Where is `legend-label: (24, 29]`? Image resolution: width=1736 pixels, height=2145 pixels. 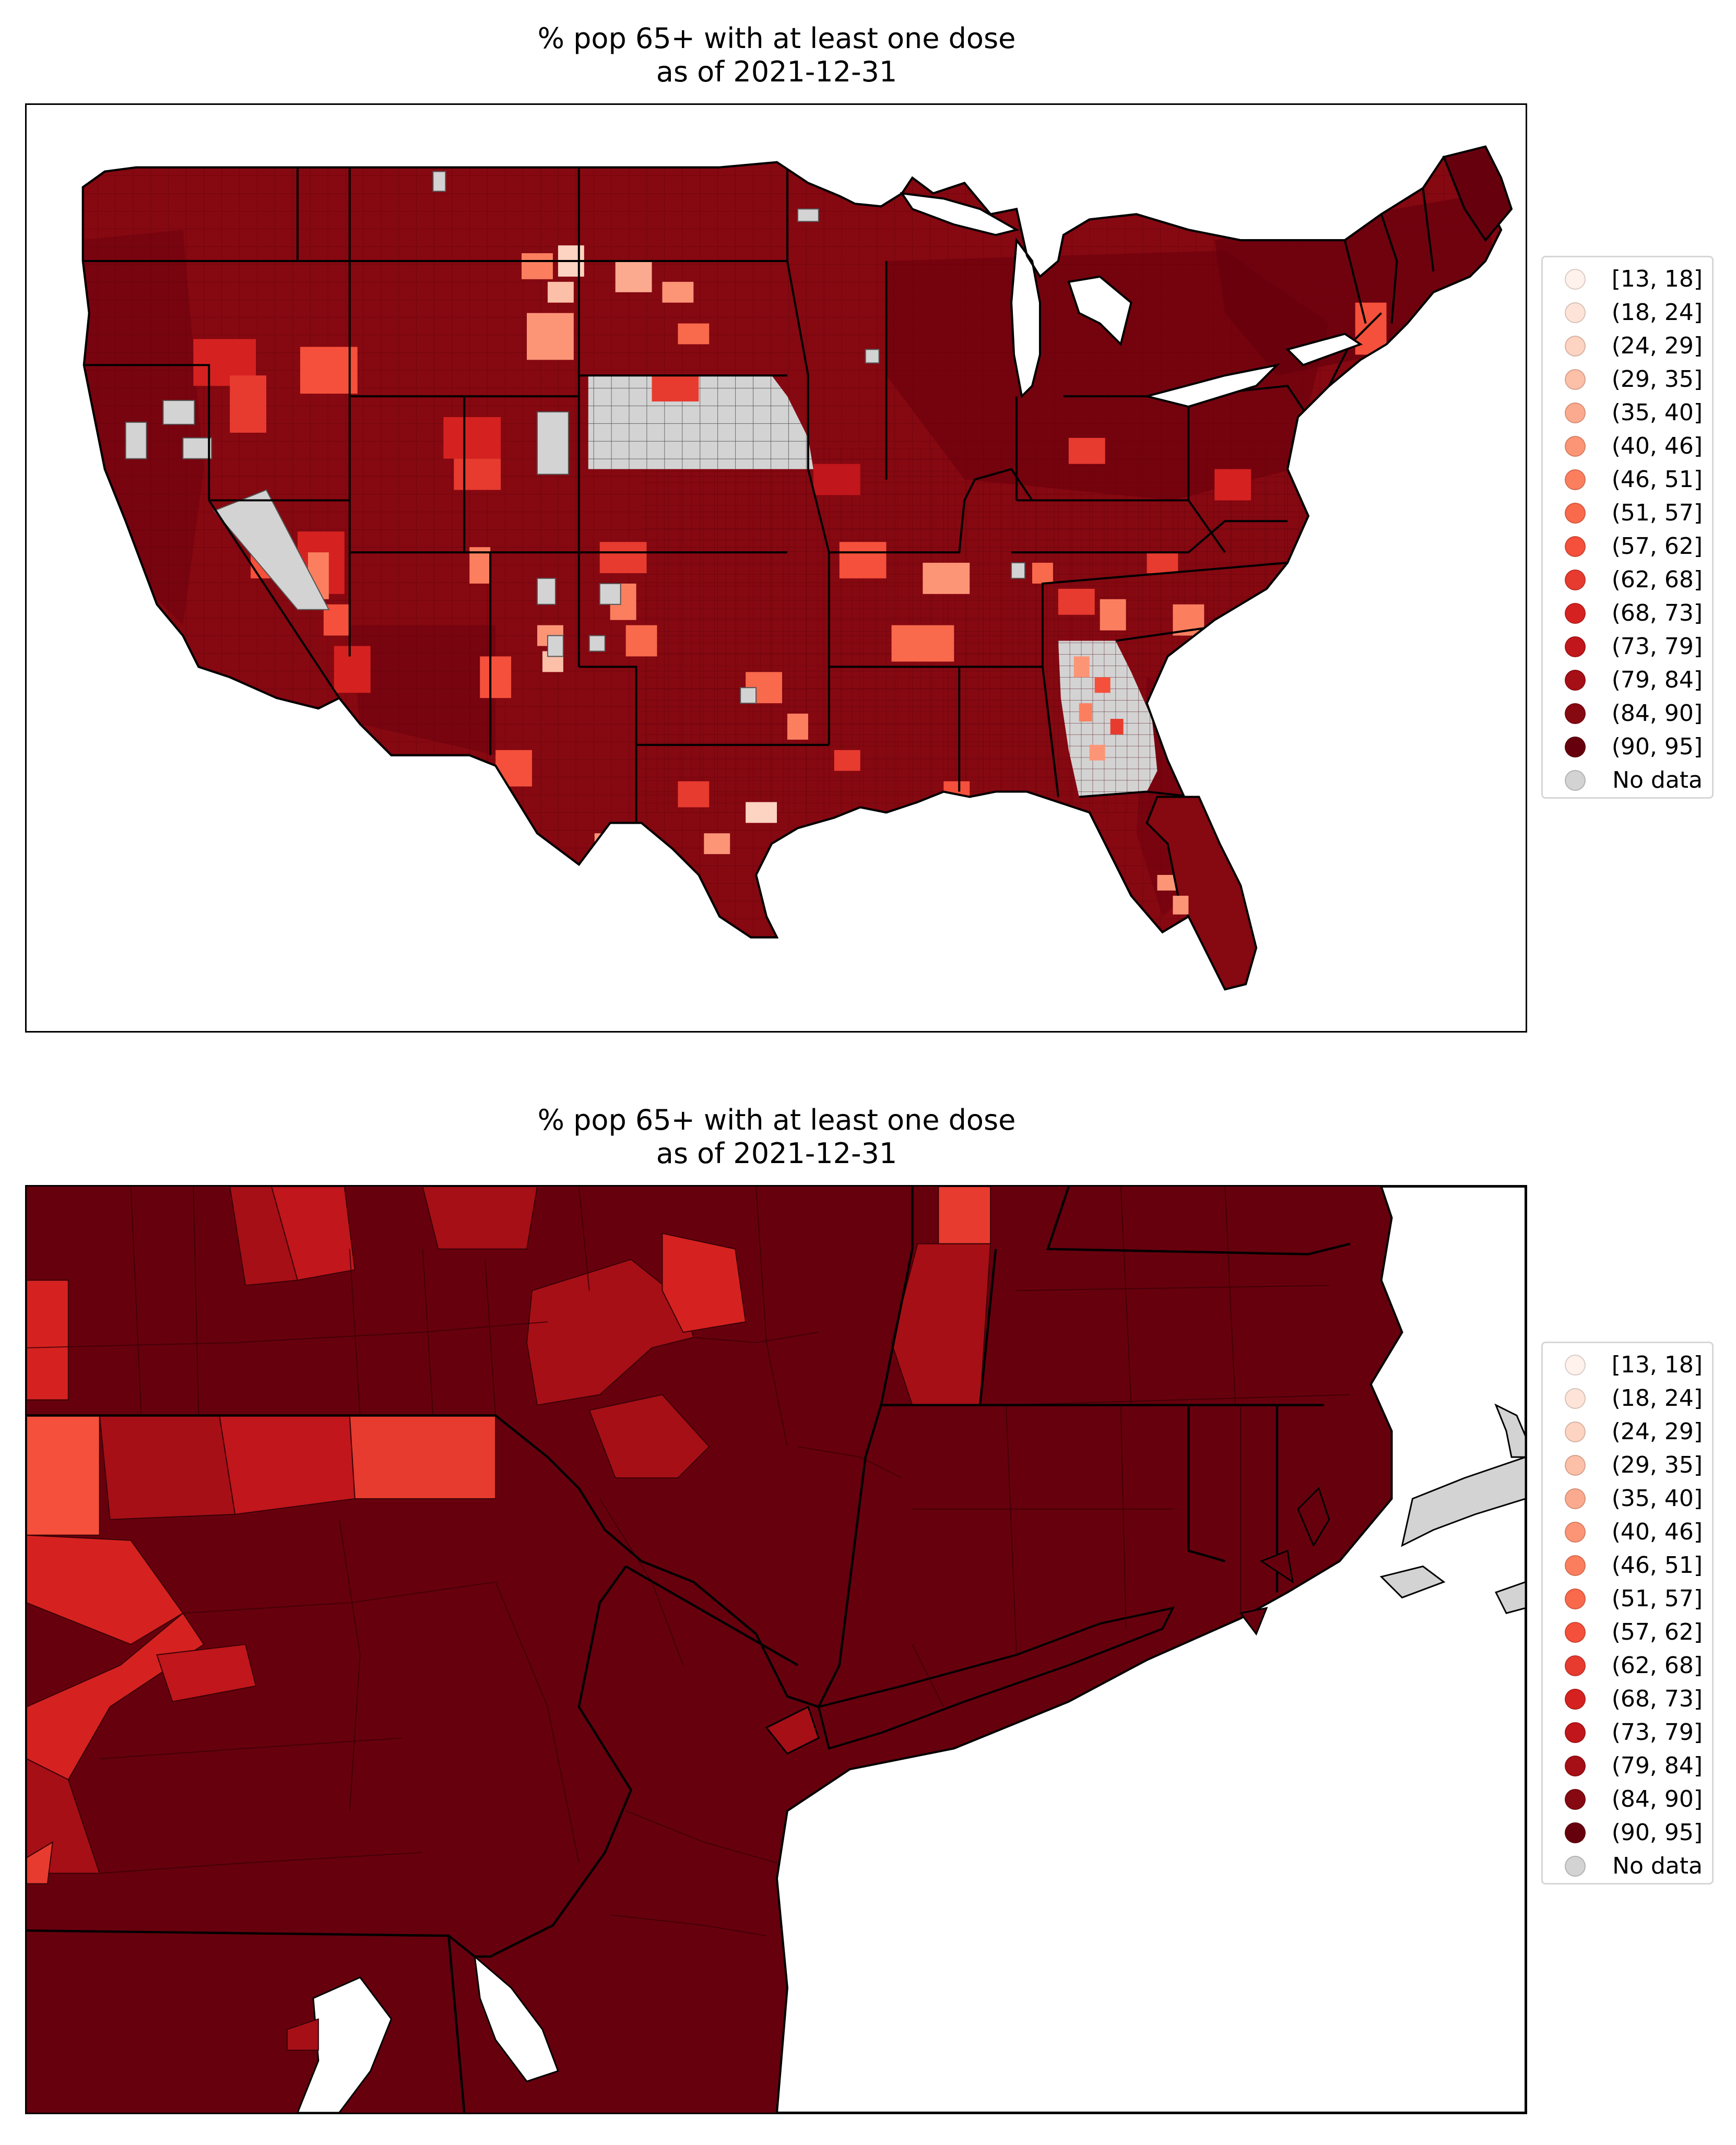 legend-label: (24, 29] is located at coordinates (1657, 346).